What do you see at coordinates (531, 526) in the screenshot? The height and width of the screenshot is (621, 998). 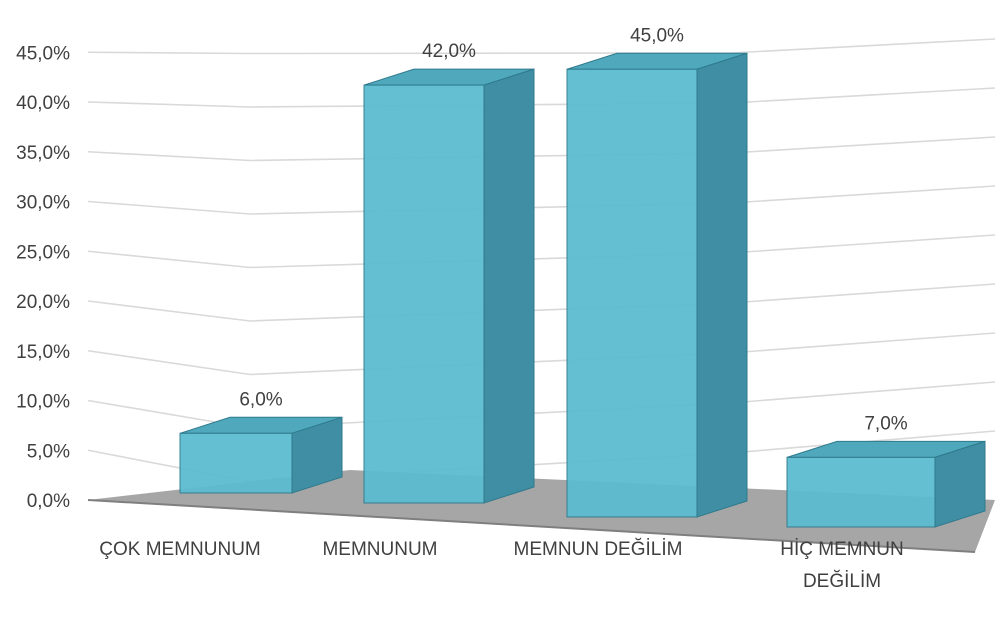 I see `floor-edge` at bounding box center [531, 526].